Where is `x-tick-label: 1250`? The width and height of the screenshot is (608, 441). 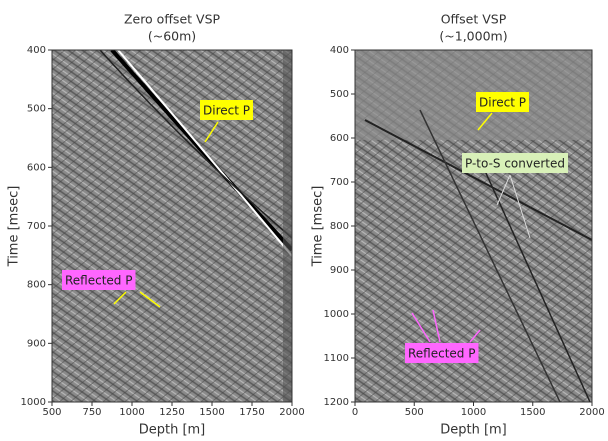 x-tick-label: 1250 is located at coordinates (171, 412).